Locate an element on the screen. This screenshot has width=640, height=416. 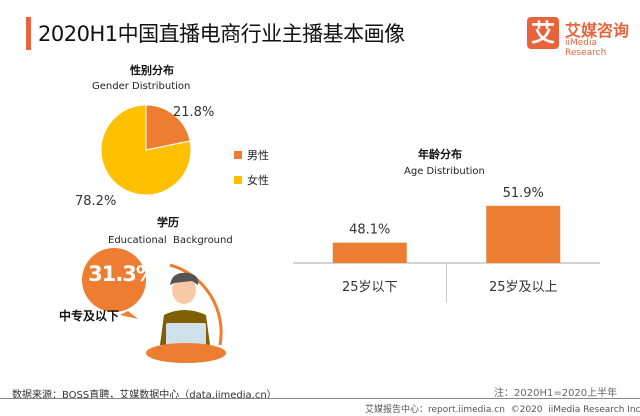
note-text: 注：2020H1=2020上半年 is located at coordinates (556, 393).